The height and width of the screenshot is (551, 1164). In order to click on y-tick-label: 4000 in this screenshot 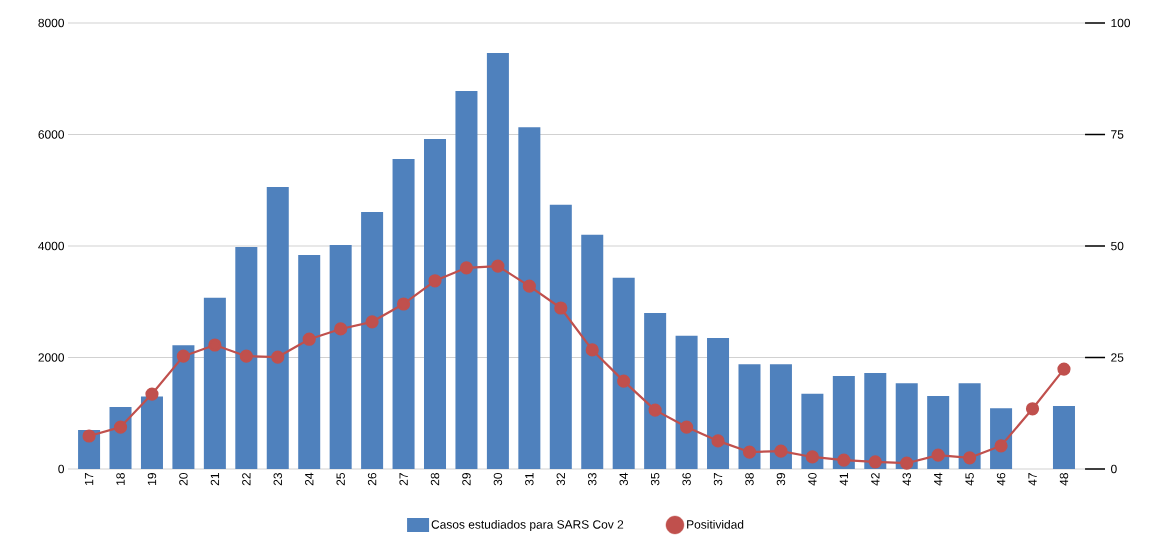, I will do `click(51, 246)`.